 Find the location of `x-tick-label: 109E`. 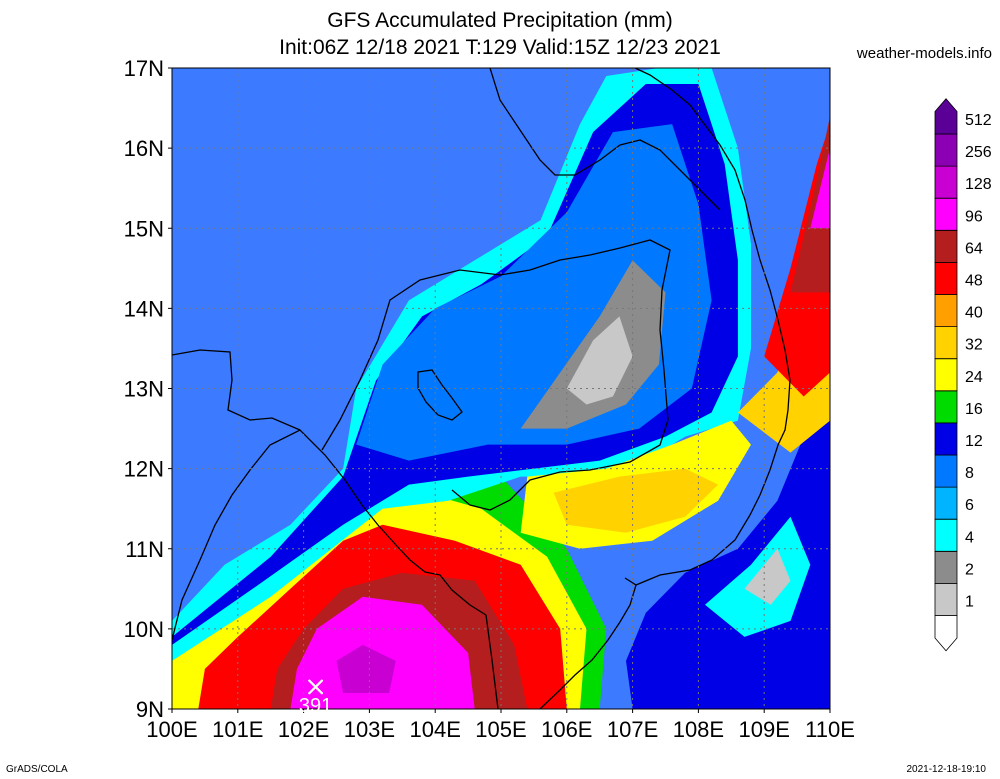

x-tick-label: 109E is located at coordinates (764, 729).